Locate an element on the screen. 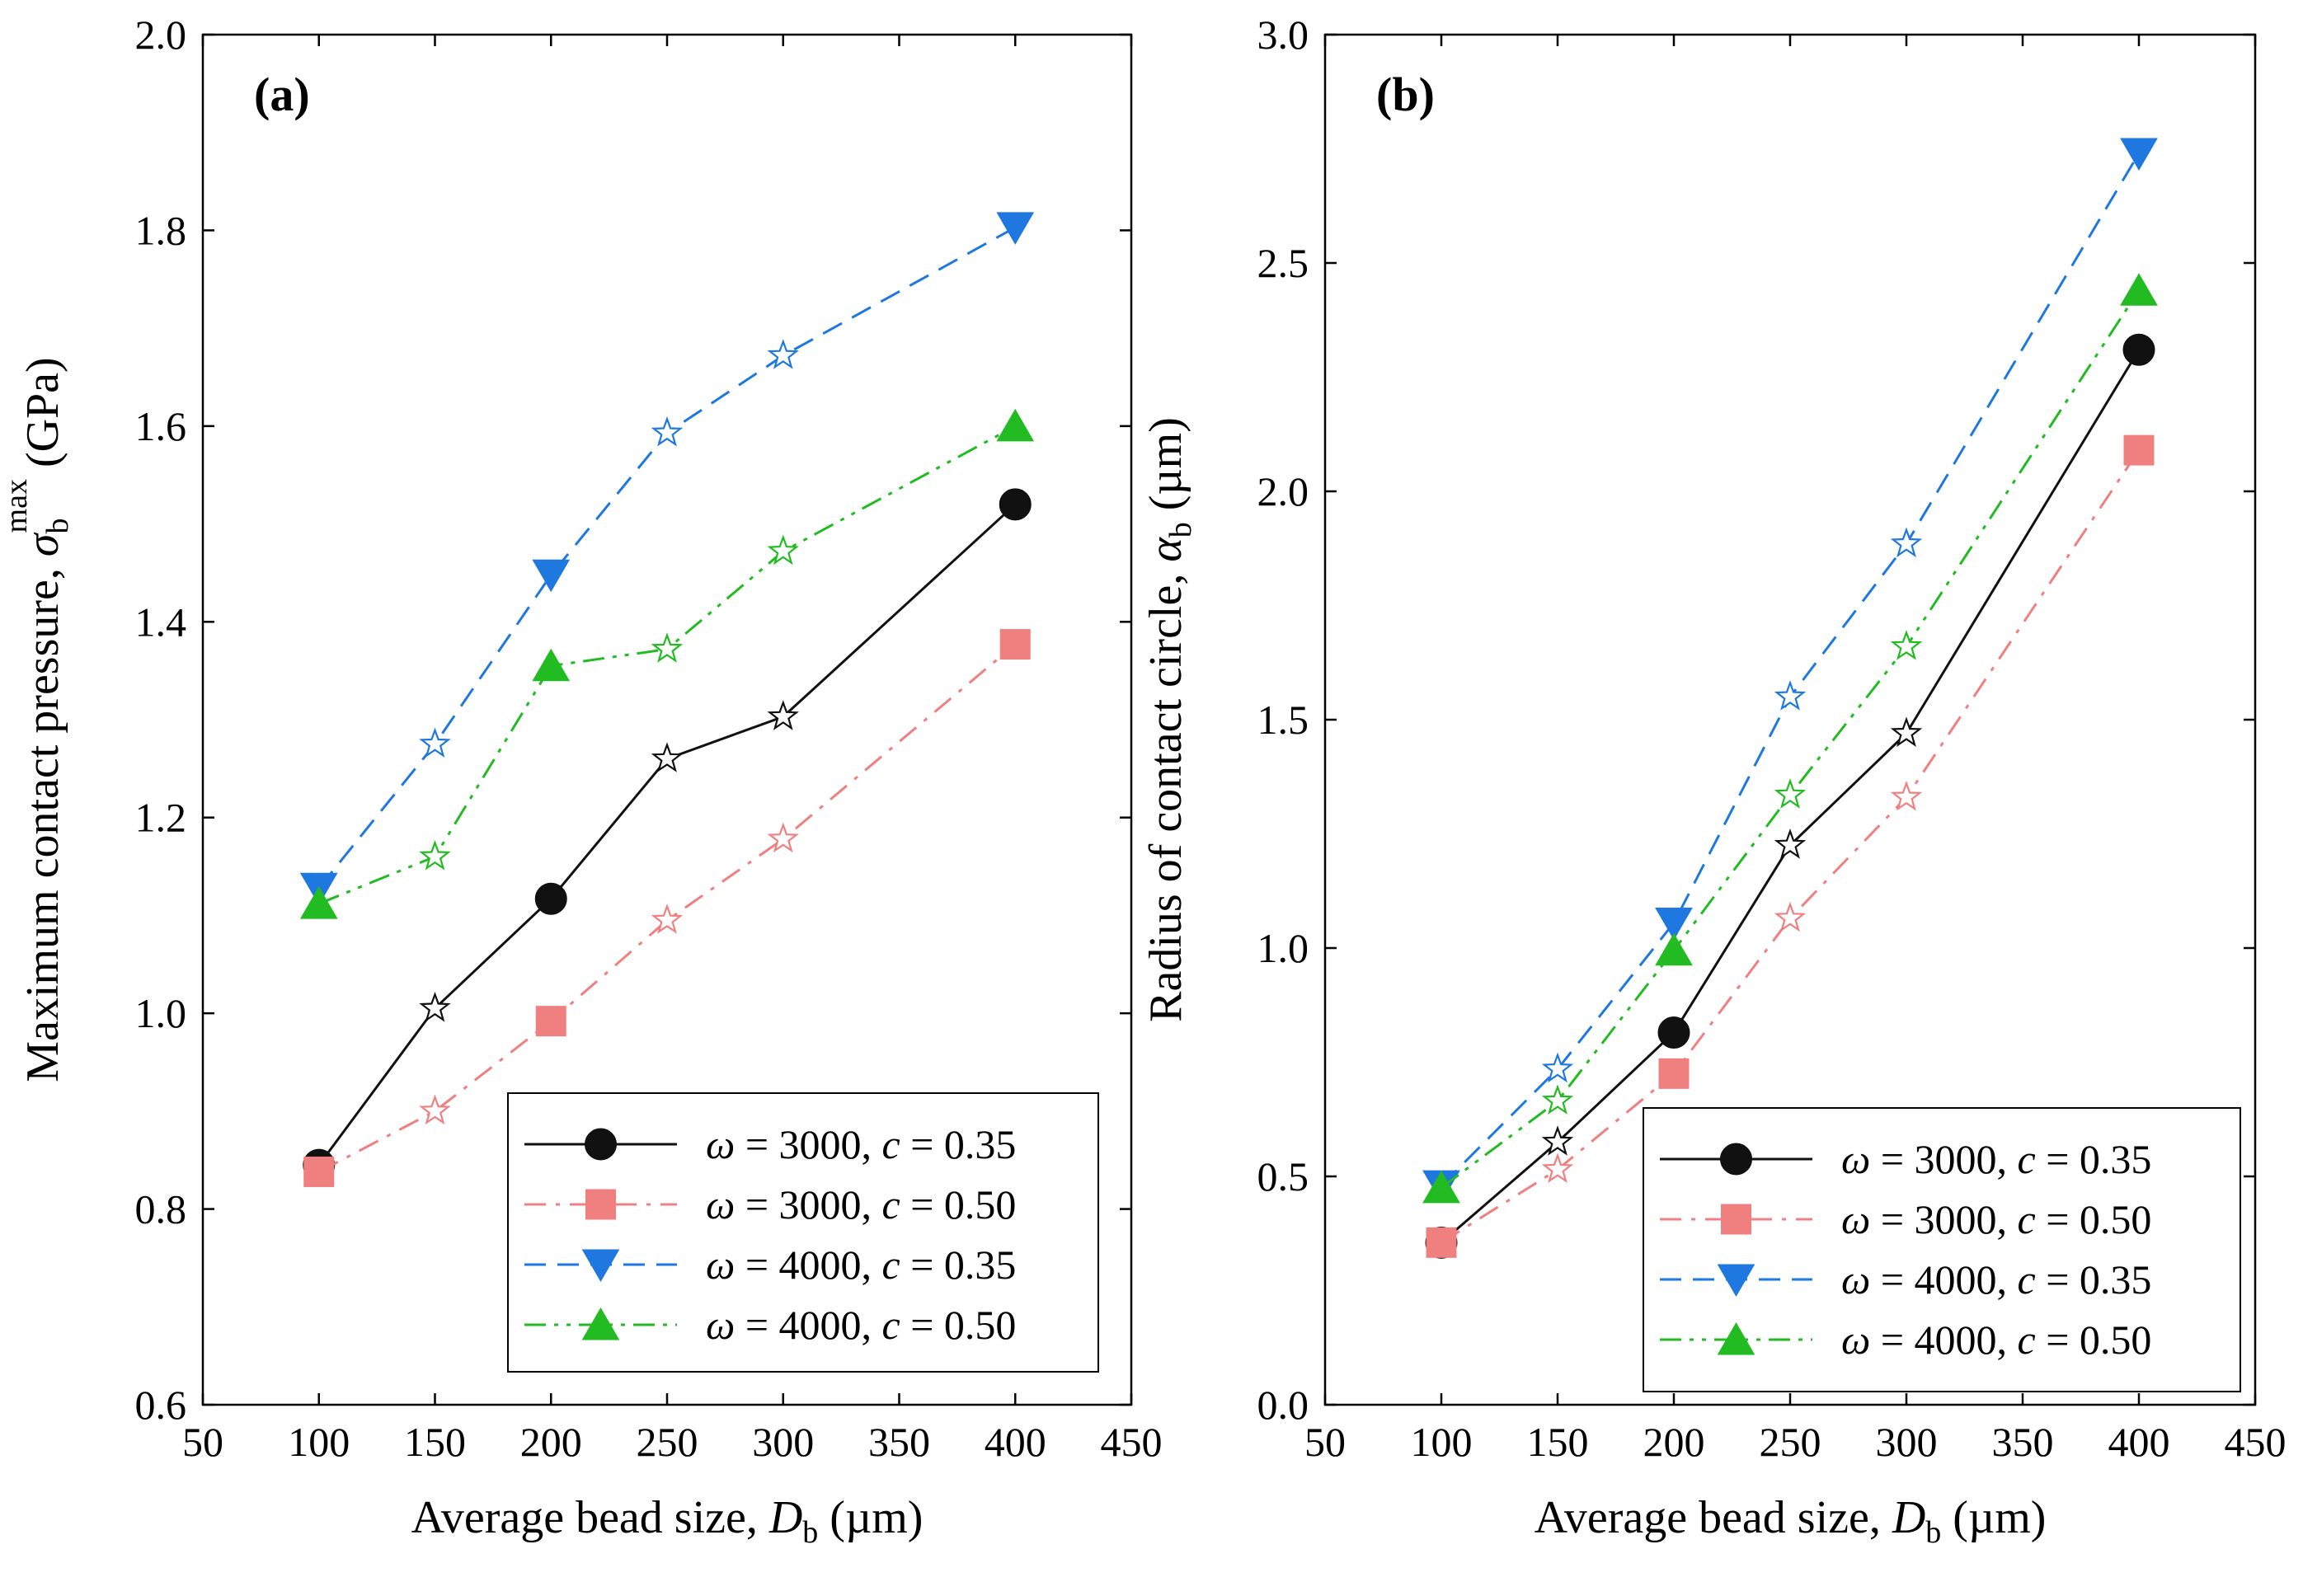 The image size is (2303, 1596). y-tick-label: 3.0 is located at coordinates (1283, 35).